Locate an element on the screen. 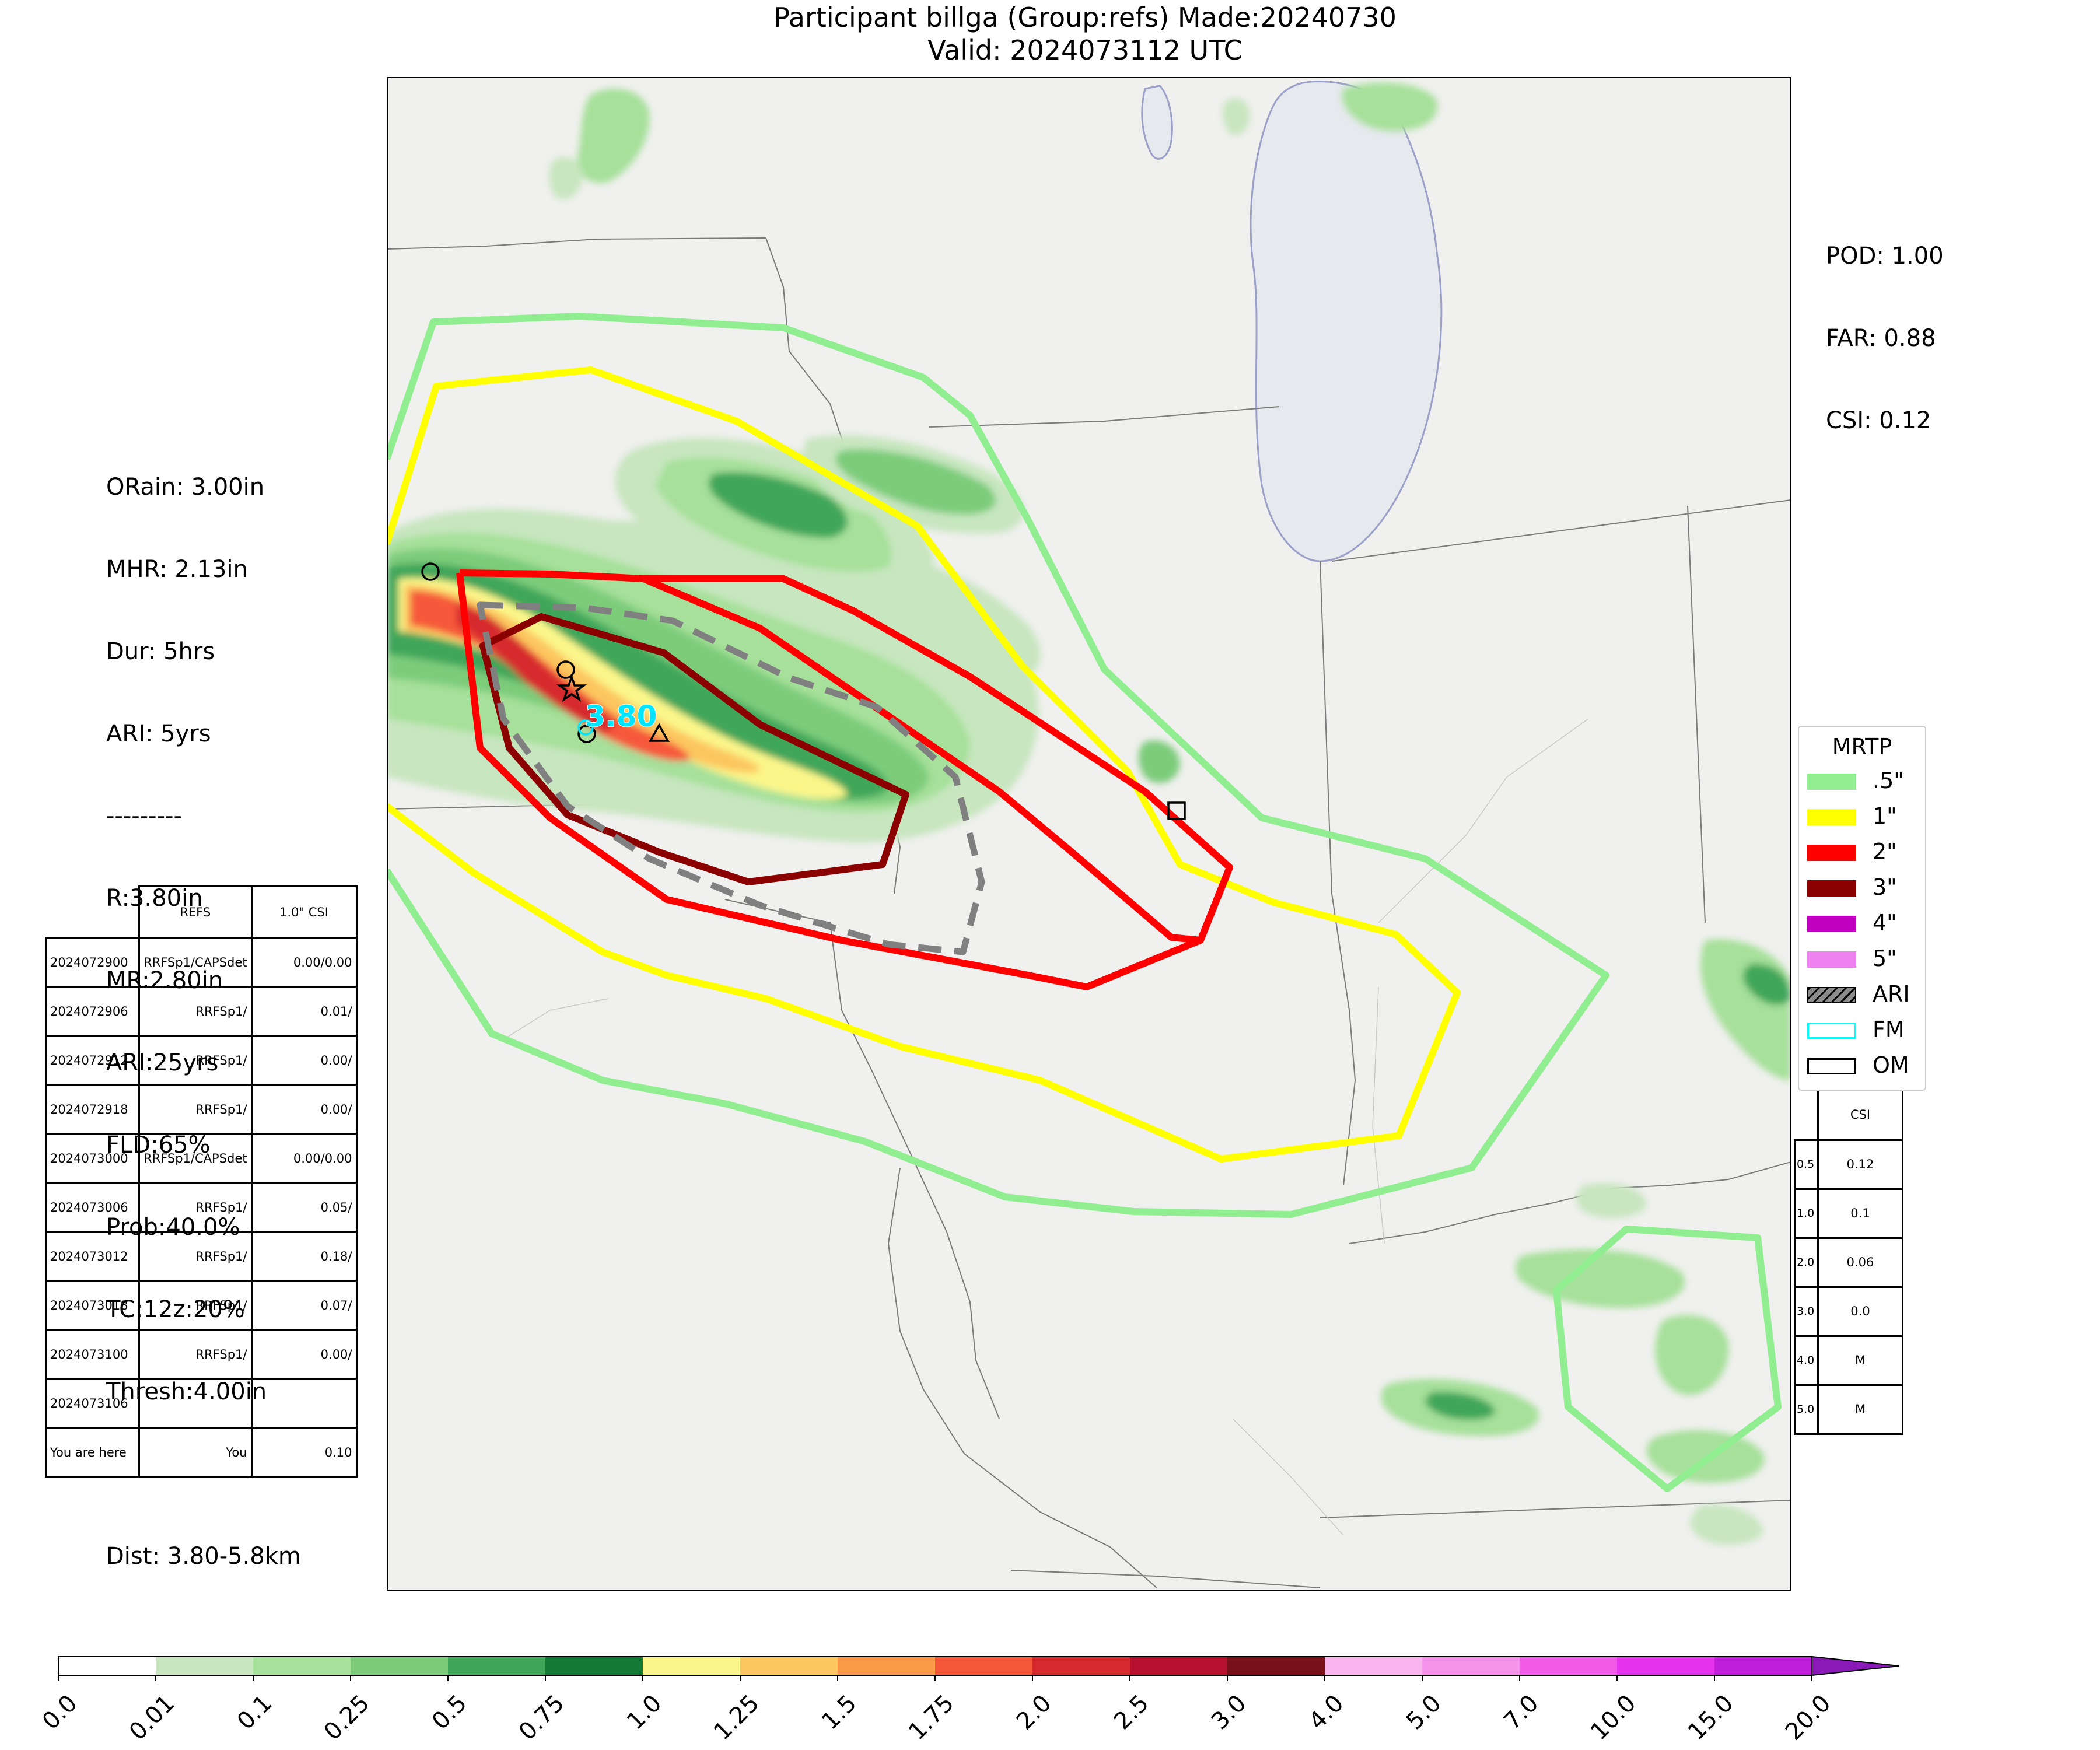  table-cell: 0.1 is located at coordinates (1860, 1213).